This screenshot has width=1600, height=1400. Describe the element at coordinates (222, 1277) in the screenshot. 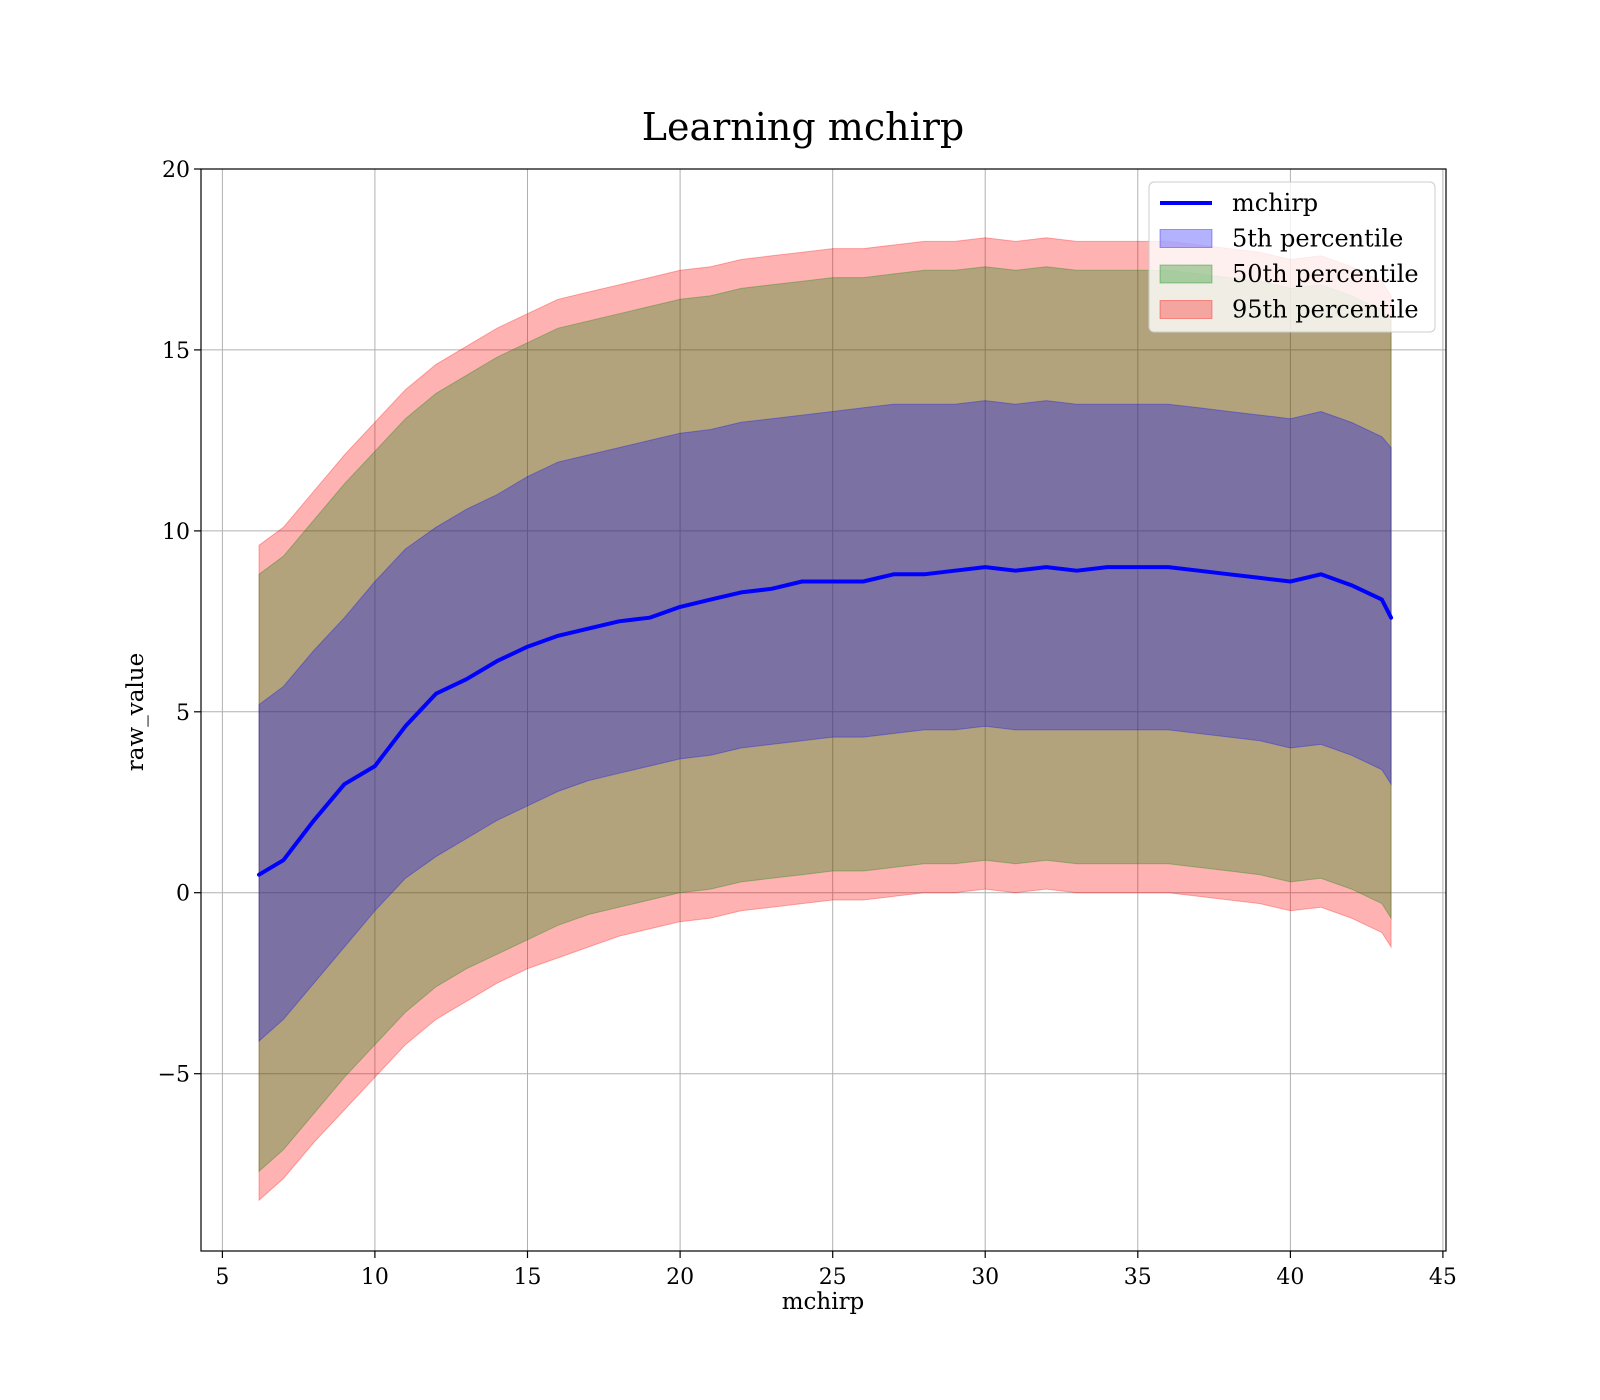

I see `x-tick-label-0: 5` at that location.